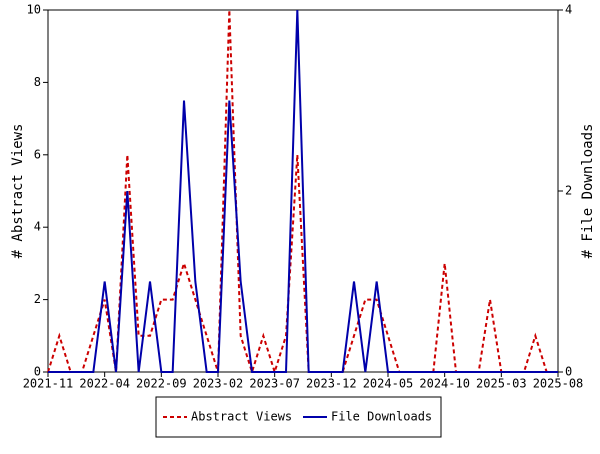  I want to click on x-tick-label: 2024-05, so click(388, 384).